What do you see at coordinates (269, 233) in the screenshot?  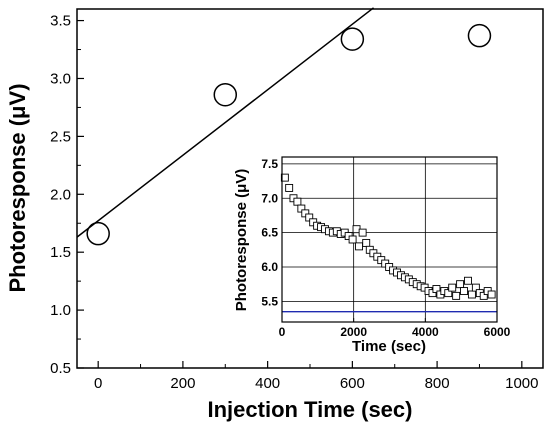 I see `inset-y-tick-label: 6.5` at bounding box center [269, 233].